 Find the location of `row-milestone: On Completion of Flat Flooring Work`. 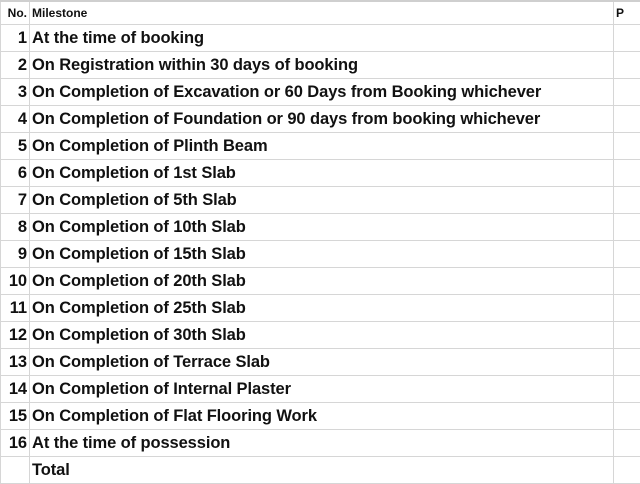

row-milestone: On Completion of Flat Flooring Work is located at coordinates (322, 416).